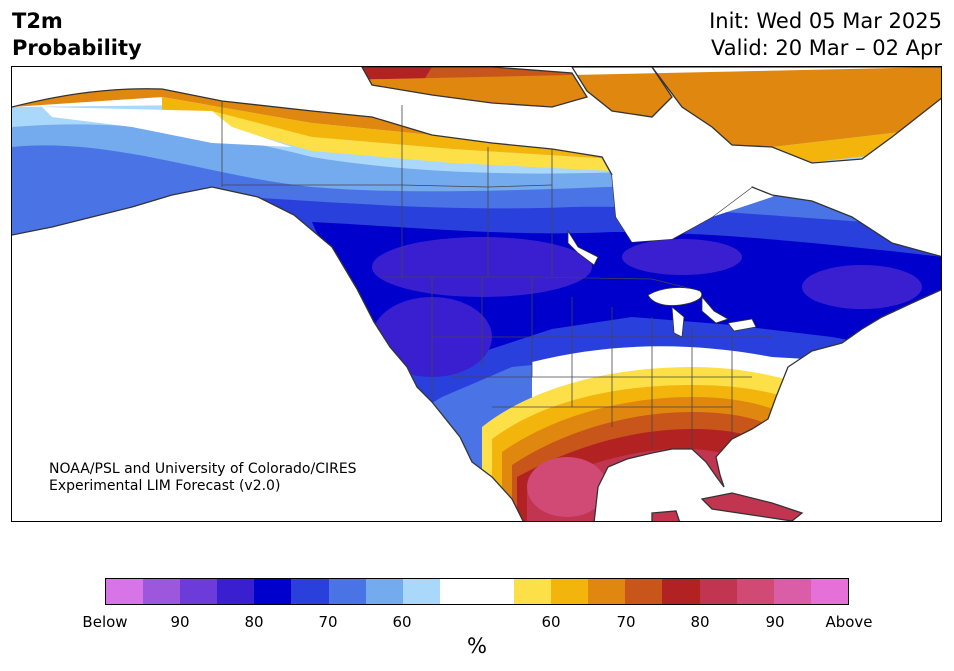  I want to click on colorbar-tick-label: Below, so click(105, 622).